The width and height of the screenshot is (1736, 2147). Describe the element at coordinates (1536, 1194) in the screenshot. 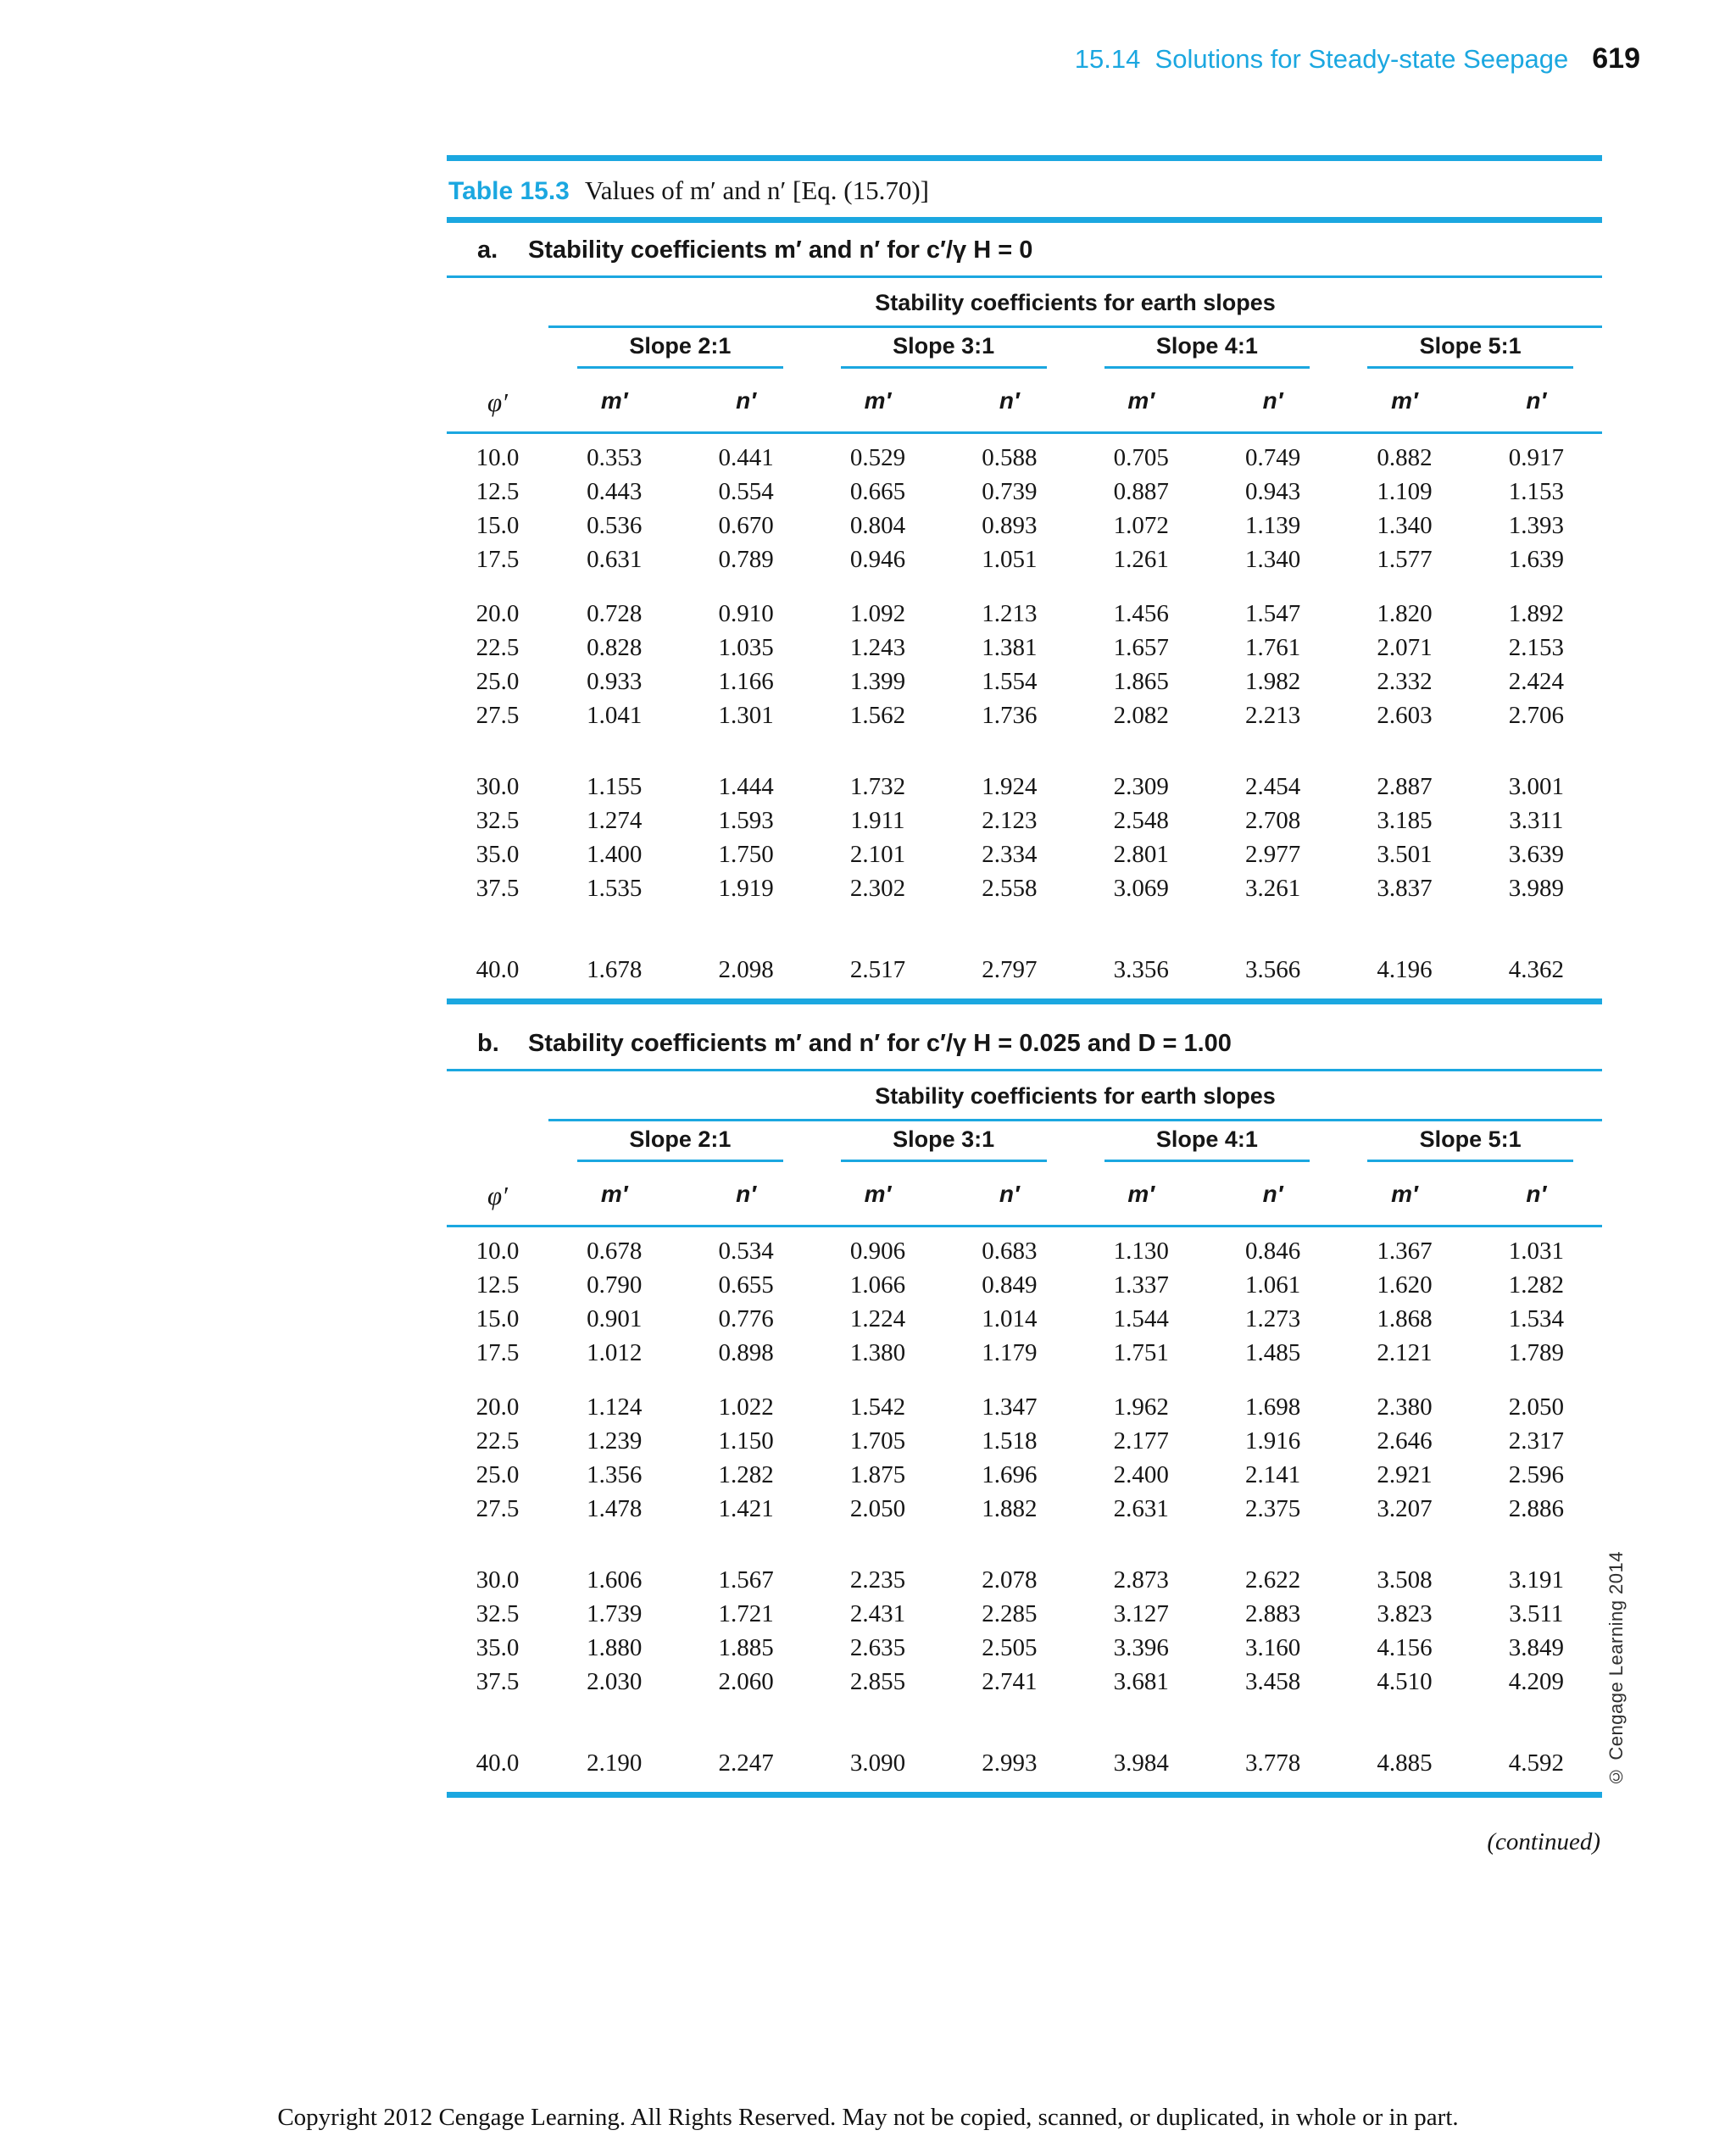

I see `coefficient-column-header: n′` at that location.